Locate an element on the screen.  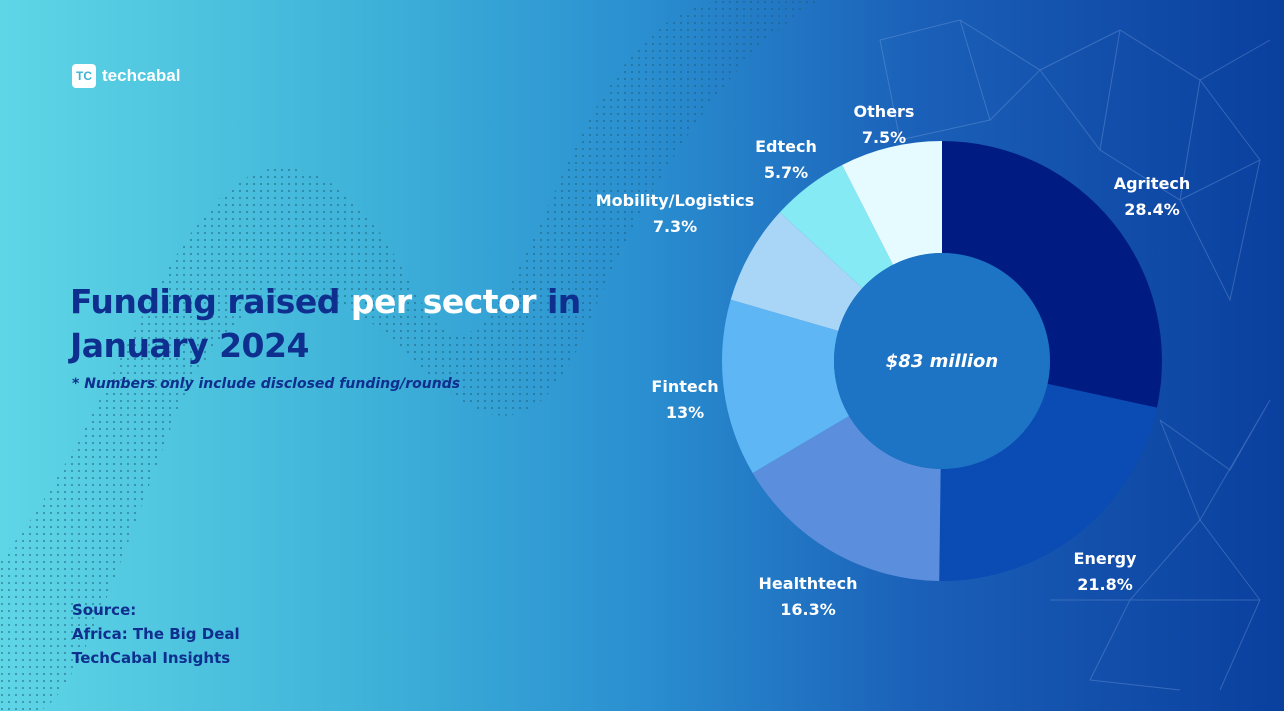
title-part-3: in January 2024 is located at coordinates (325, 323).